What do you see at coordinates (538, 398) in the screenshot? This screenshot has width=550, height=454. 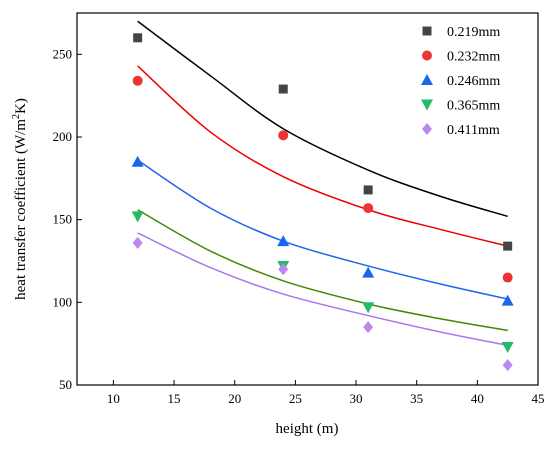 I see `x-tick-label: 45` at bounding box center [538, 398].